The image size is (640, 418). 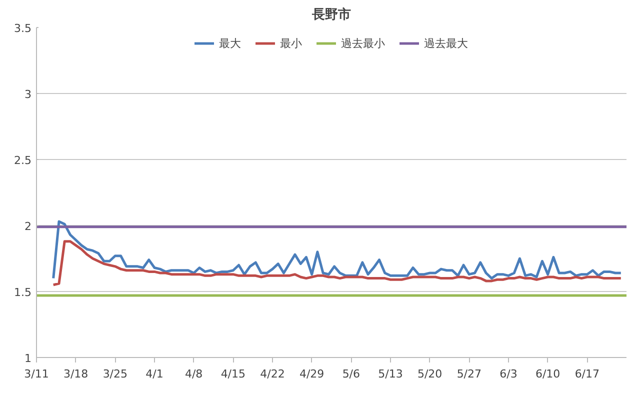 I want to click on x-tick-label: 4/15, so click(x=233, y=374).